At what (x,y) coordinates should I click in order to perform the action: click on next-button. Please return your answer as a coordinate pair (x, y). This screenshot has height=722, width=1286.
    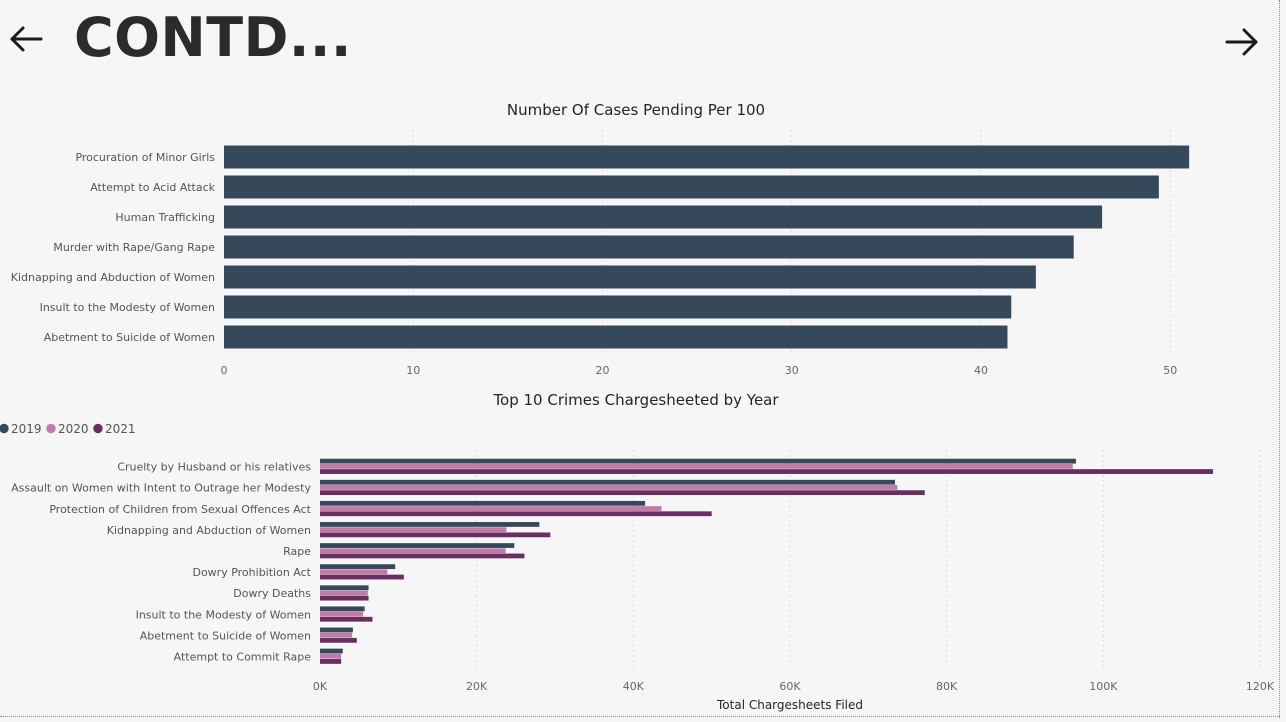
    Looking at the image, I should click on (1242, 42).